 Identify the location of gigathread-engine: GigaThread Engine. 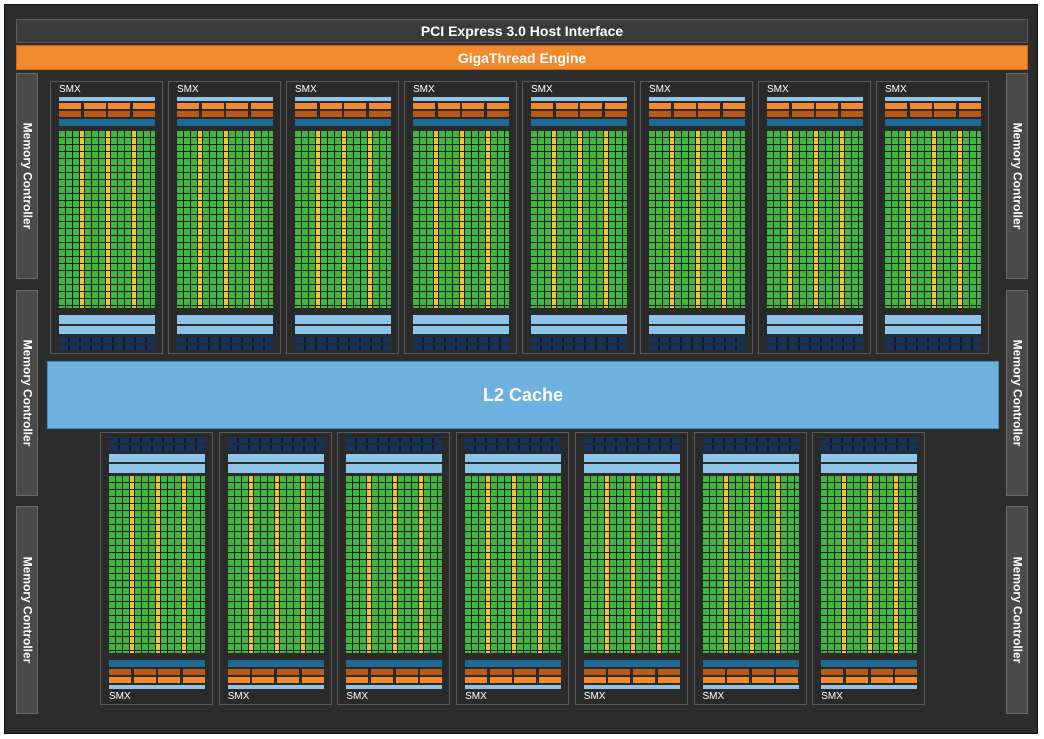
(522, 57).